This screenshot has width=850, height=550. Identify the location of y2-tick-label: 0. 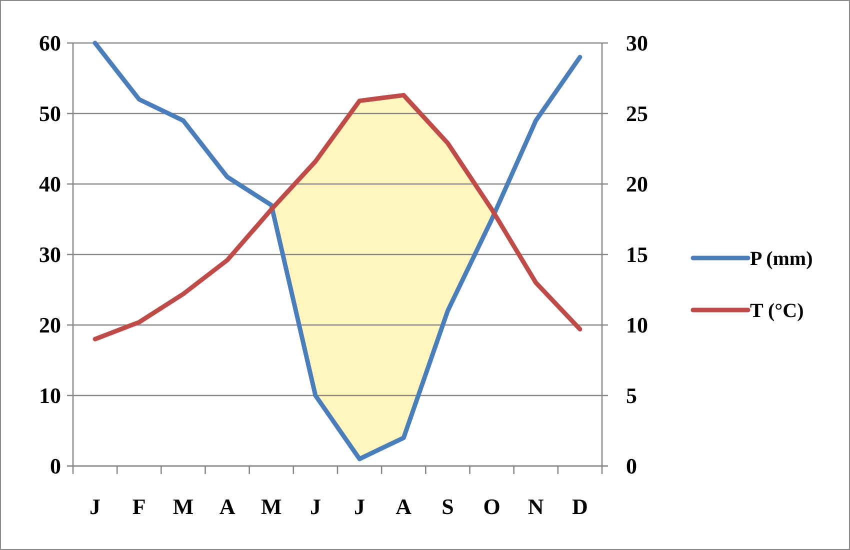
(631, 466).